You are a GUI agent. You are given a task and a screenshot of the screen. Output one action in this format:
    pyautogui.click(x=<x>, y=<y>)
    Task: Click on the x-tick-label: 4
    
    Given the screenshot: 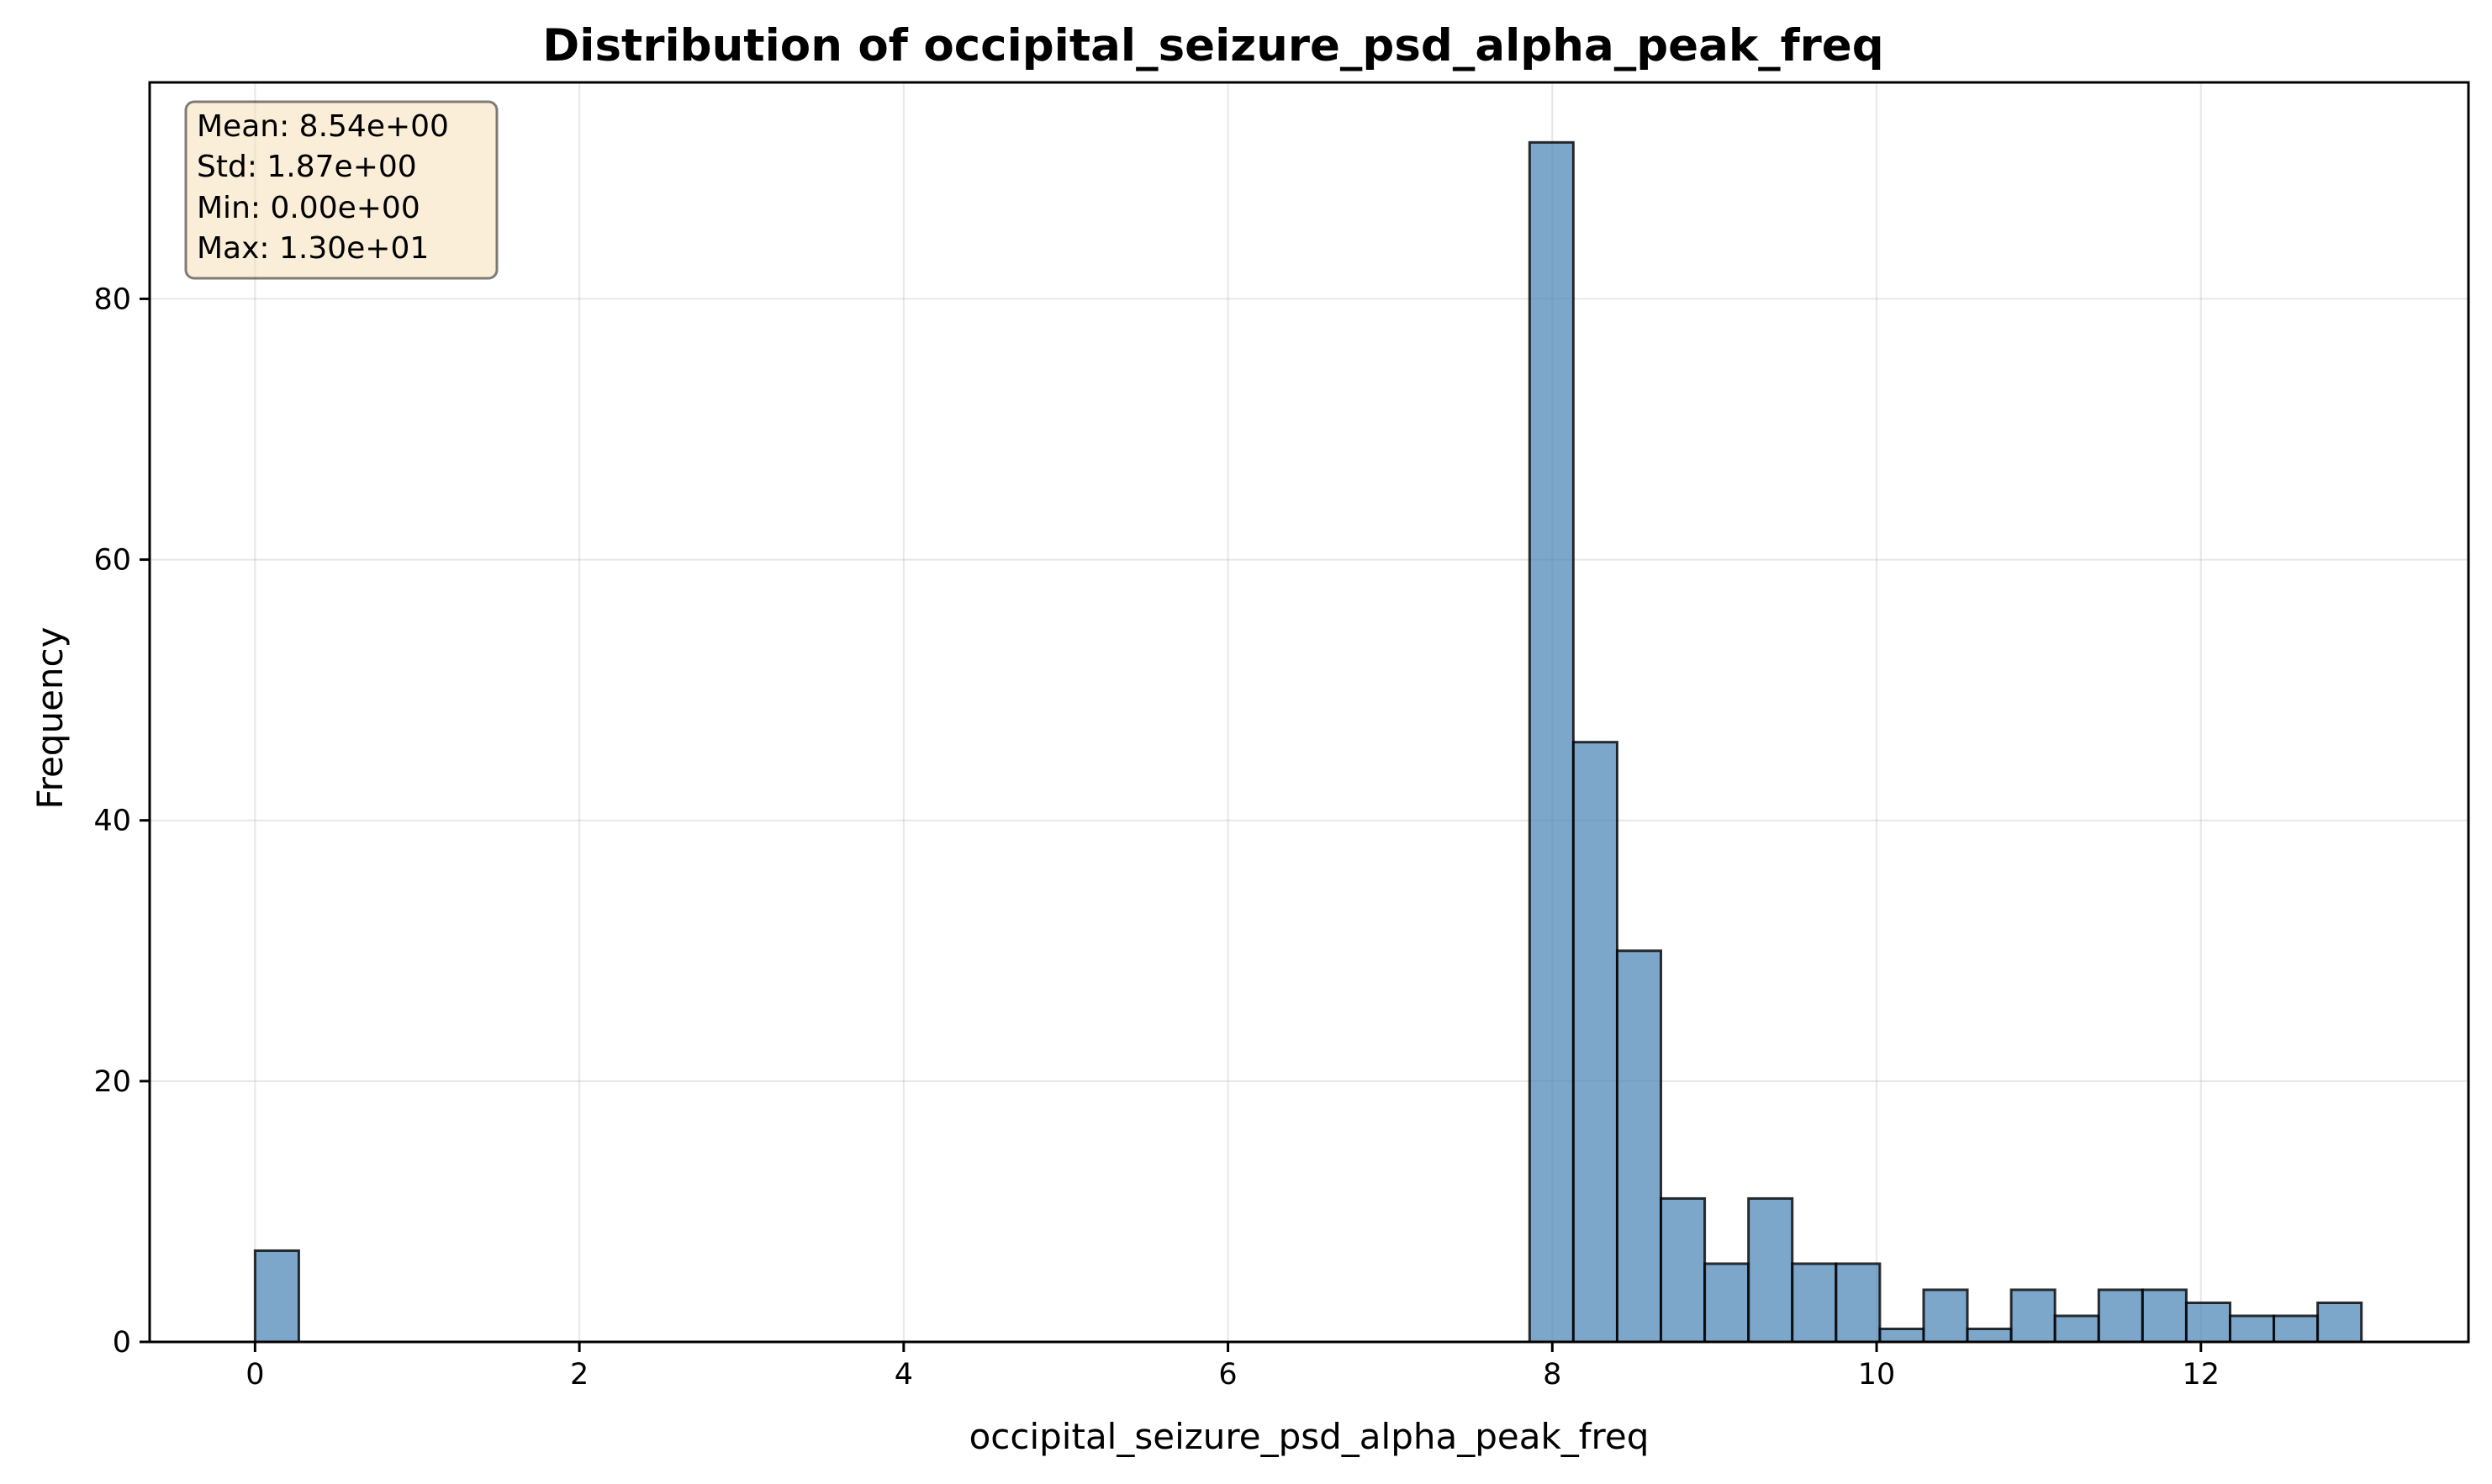 What is the action you would take?
    pyautogui.click(x=904, y=1375)
    